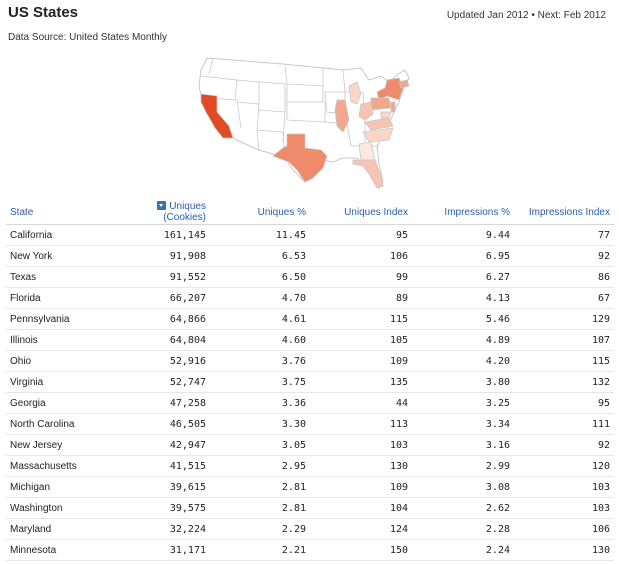  I want to click on cell-impressions-index: 130, so click(564, 550).